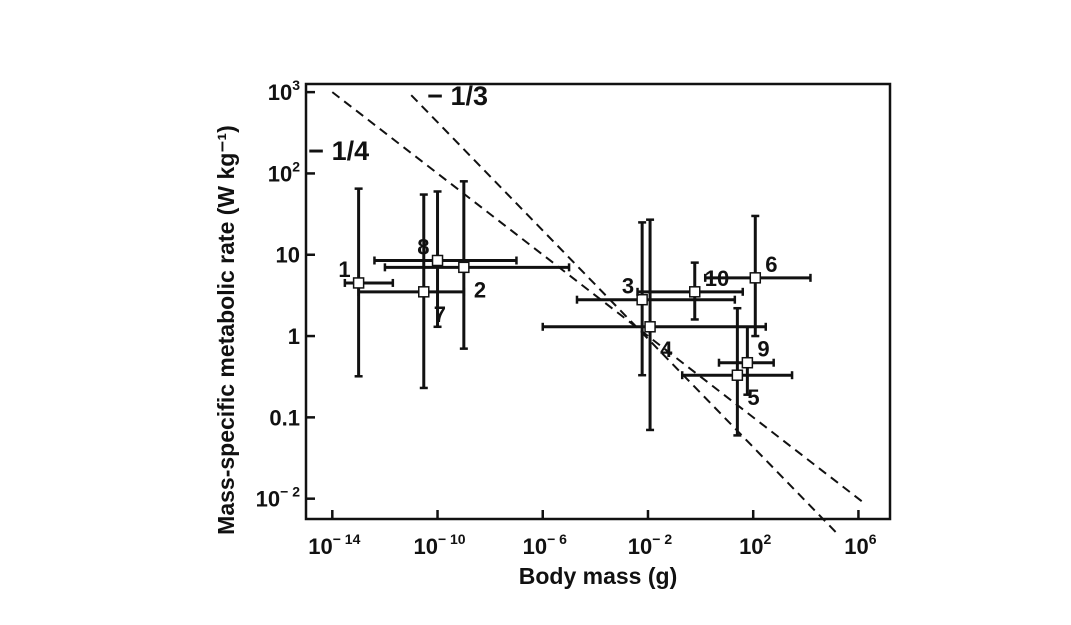  I want to click on data-point-group: 2, so click(477, 265).